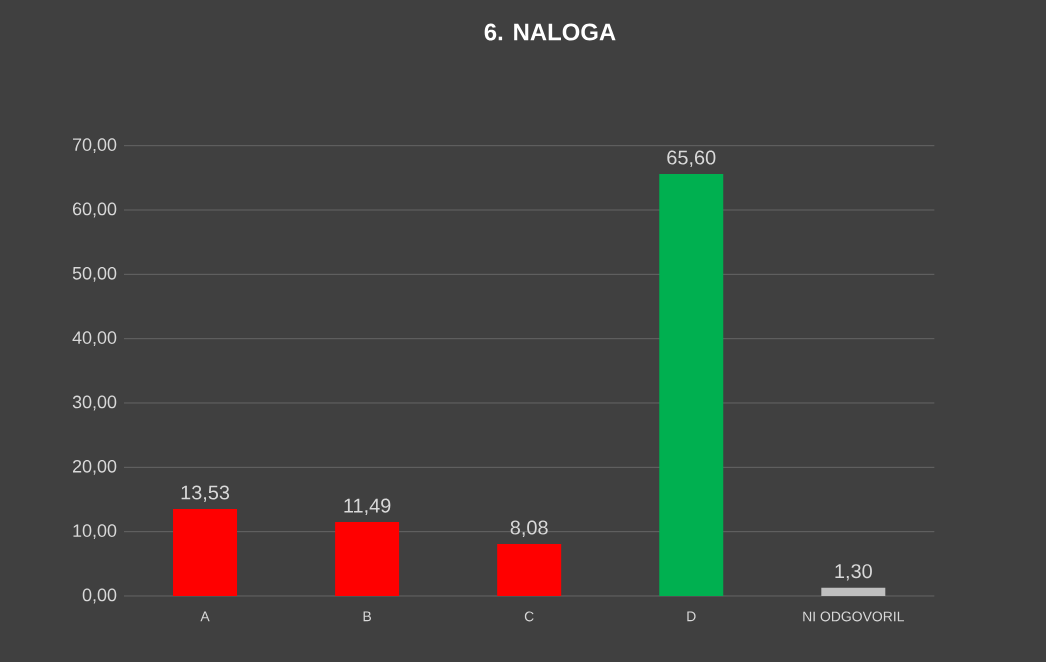 The image size is (1046, 662). I want to click on data-label: 65,60, so click(691, 158).